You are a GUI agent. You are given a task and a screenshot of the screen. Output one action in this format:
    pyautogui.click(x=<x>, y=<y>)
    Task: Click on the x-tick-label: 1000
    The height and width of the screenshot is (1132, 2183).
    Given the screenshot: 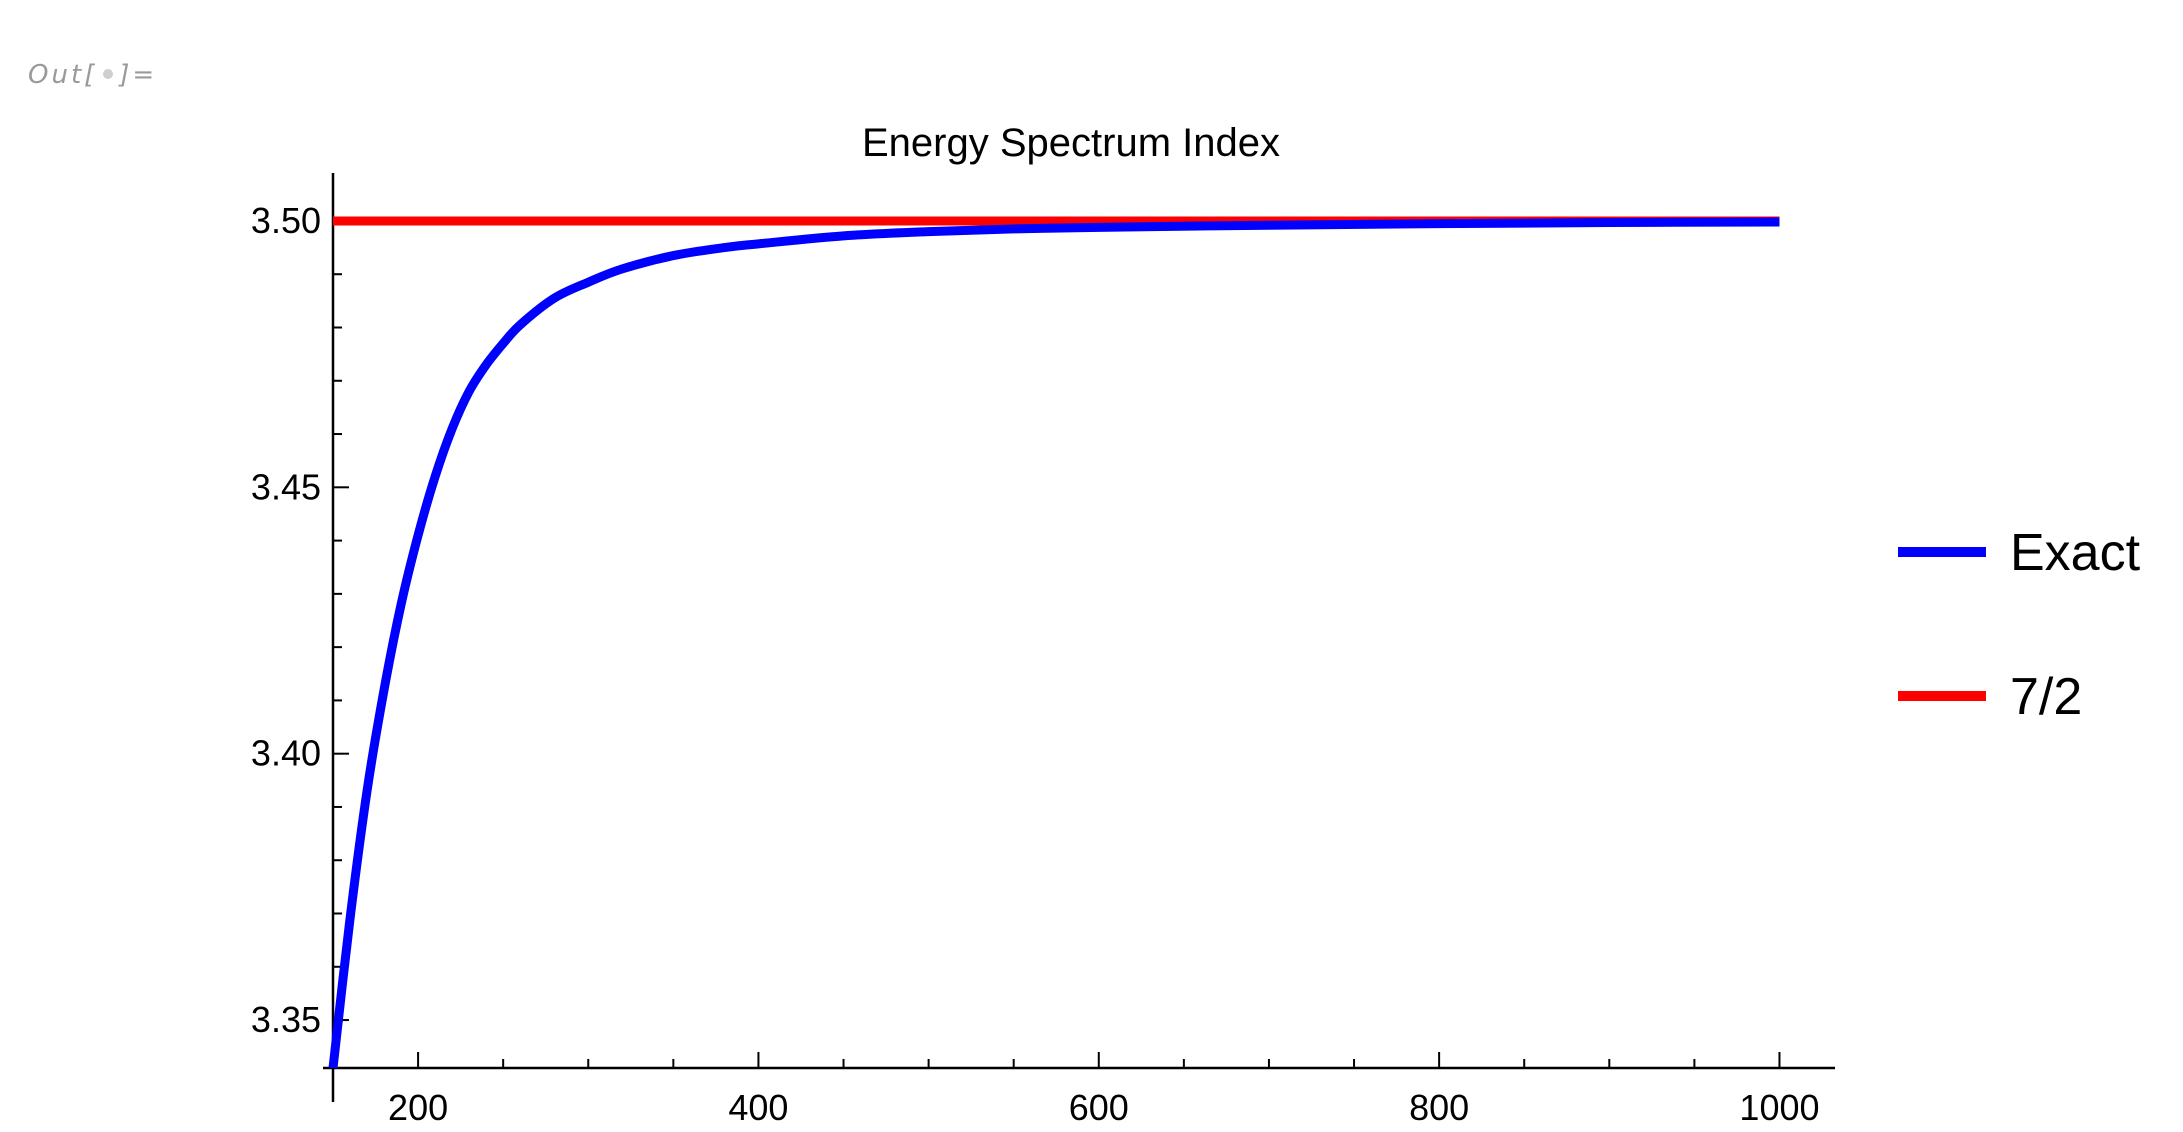 What is the action you would take?
    pyautogui.click(x=1779, y=1107)
    